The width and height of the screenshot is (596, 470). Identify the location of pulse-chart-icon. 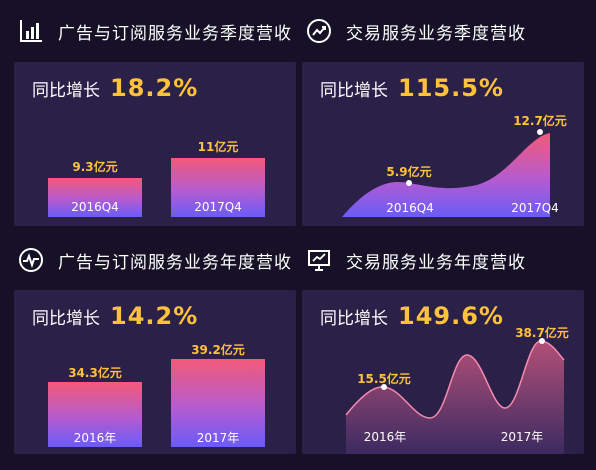
(31, 260).